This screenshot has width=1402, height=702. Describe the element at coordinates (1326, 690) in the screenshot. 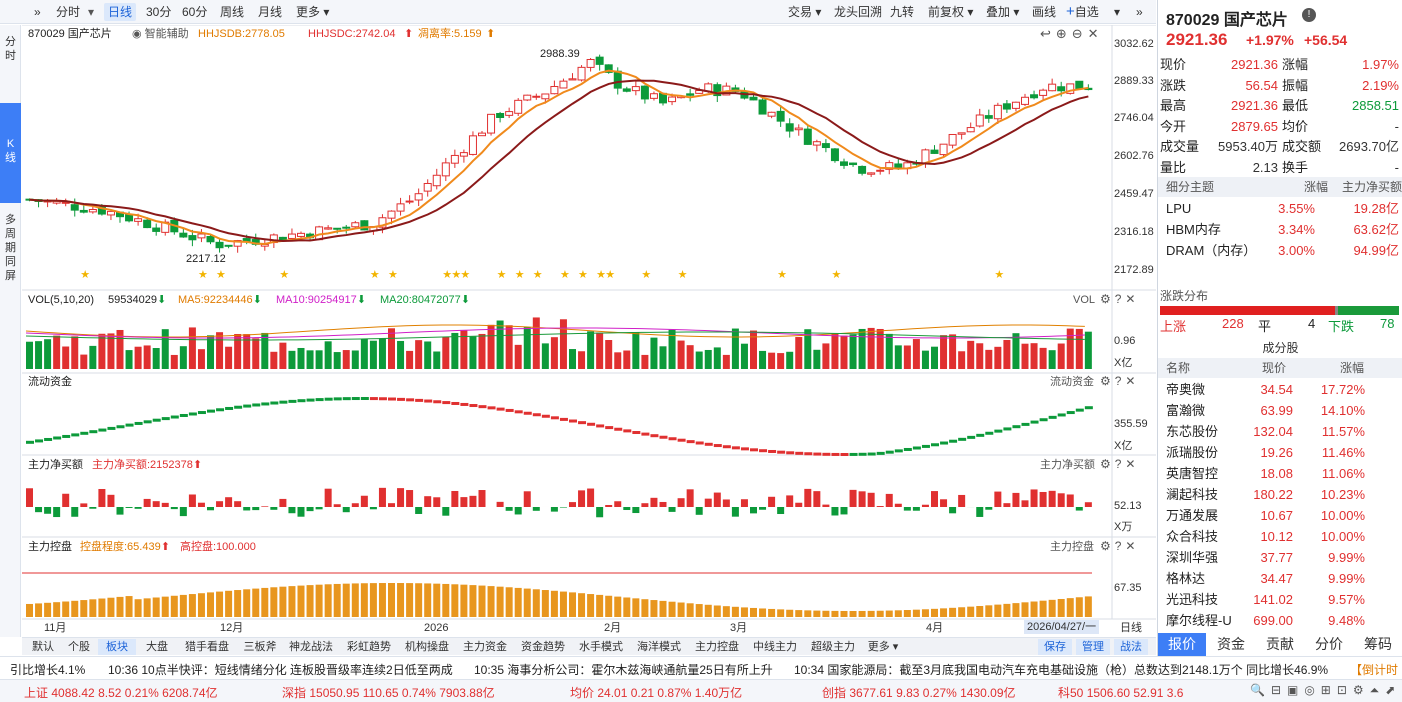

I see `statusbar-icons: 🔍⊟▣◎⊞⊡⚙⏶⬈` at that location.